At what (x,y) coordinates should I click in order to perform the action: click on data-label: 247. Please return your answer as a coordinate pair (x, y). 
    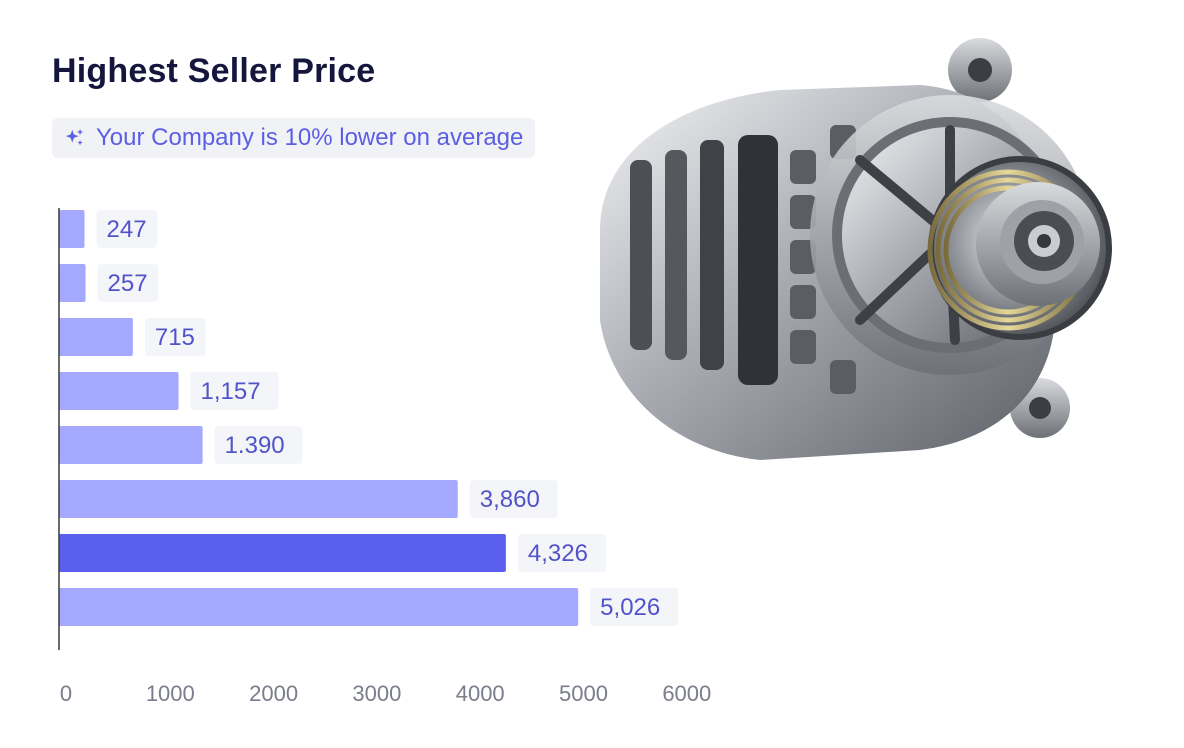
    Looking at the image, I should click on (127, 229).